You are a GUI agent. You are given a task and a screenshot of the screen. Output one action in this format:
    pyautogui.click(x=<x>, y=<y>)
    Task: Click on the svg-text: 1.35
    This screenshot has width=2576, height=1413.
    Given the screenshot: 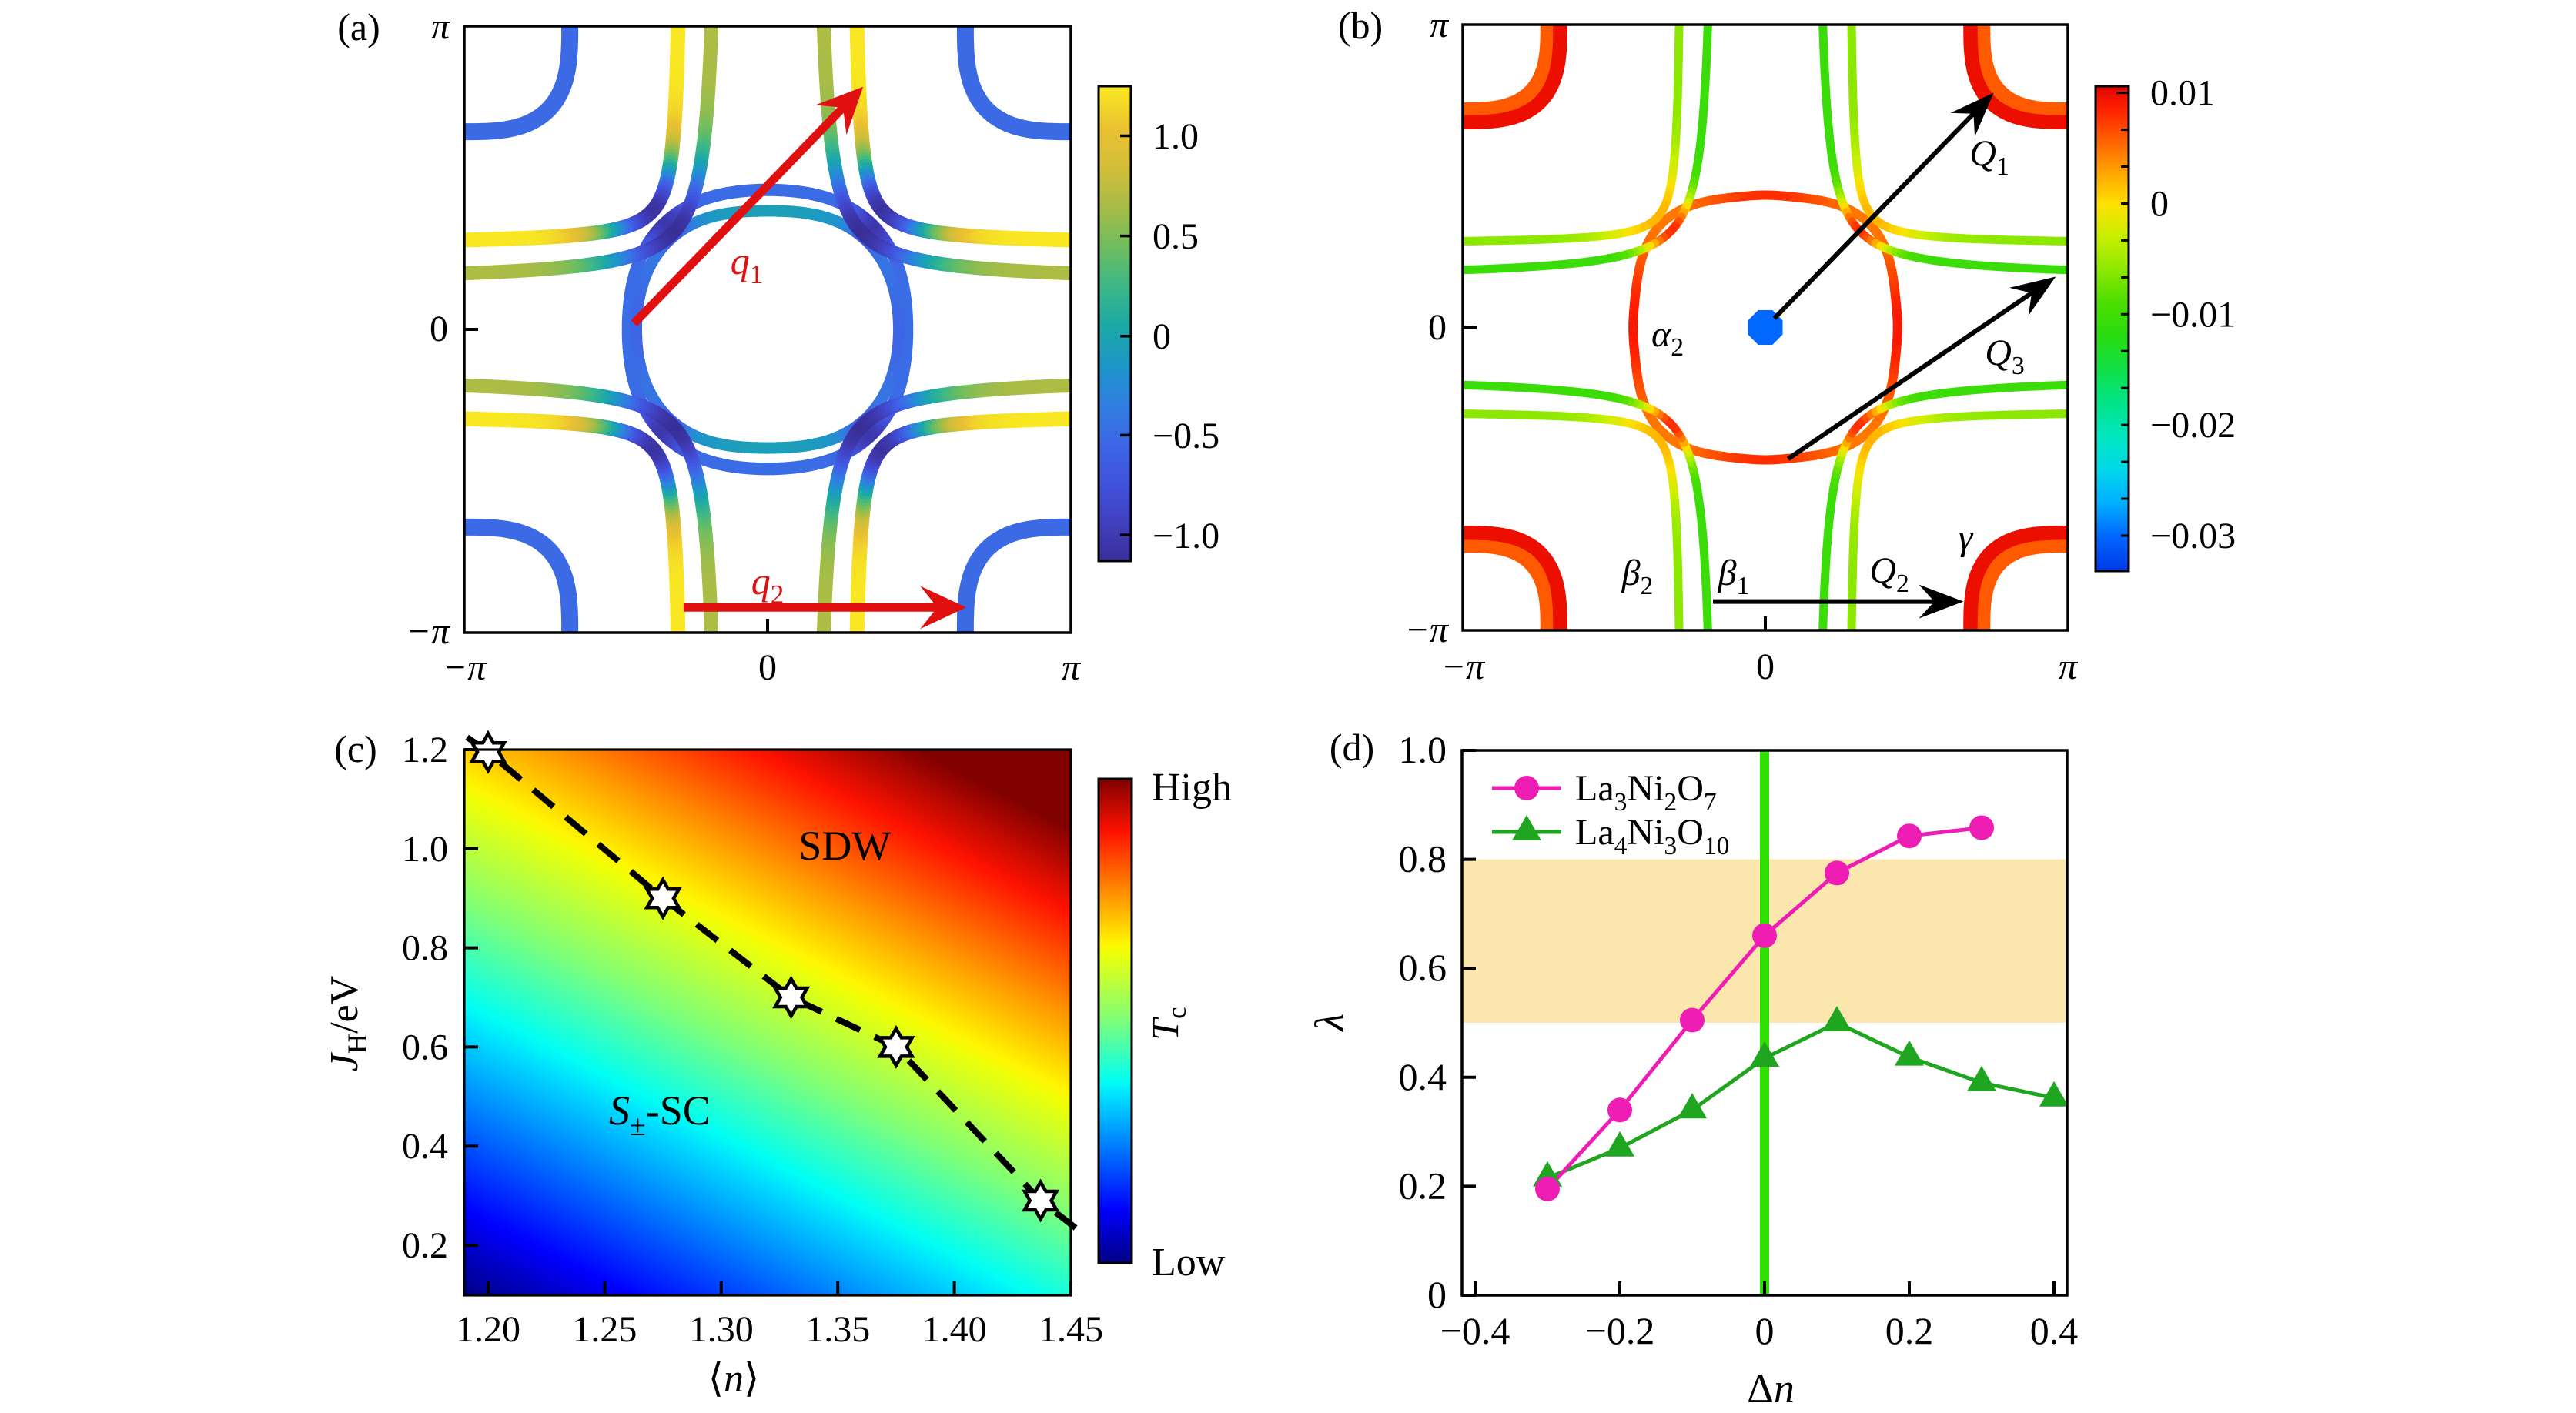 What is the action you would take?
    pyautogui.click(x=837, y=1329)
    